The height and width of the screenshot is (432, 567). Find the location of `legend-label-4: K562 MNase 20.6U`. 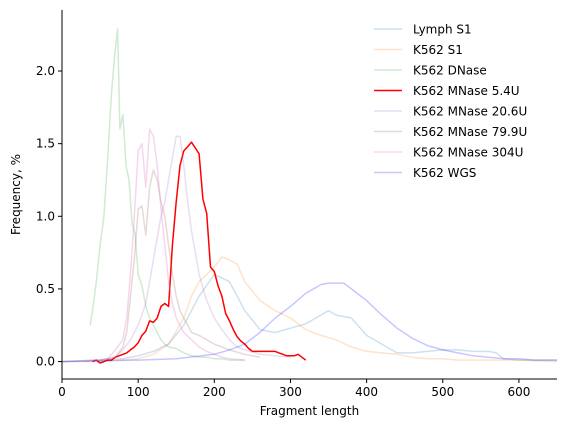

legend-label-4: K562 MNase 20.6U is located at coordinates (470, 112).